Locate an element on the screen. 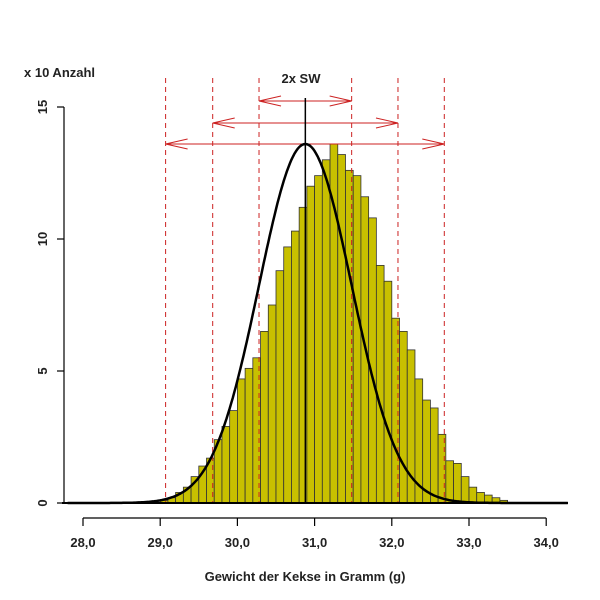 The height and width of the screenshot is (600, 600). y-tick-label: 5 is located at coordinates (42, 370).